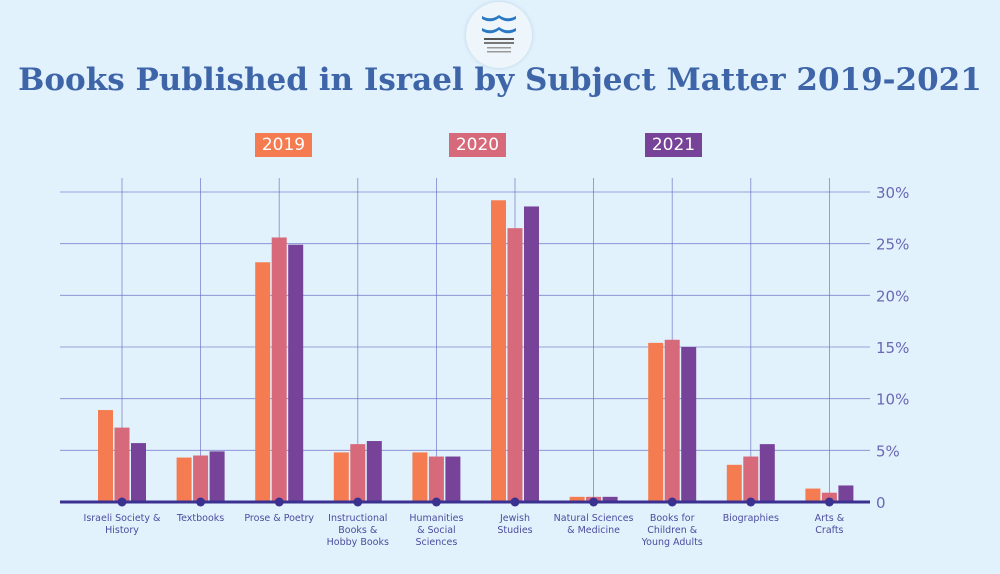  I want to click on national-library-logo, so click(499, 35).